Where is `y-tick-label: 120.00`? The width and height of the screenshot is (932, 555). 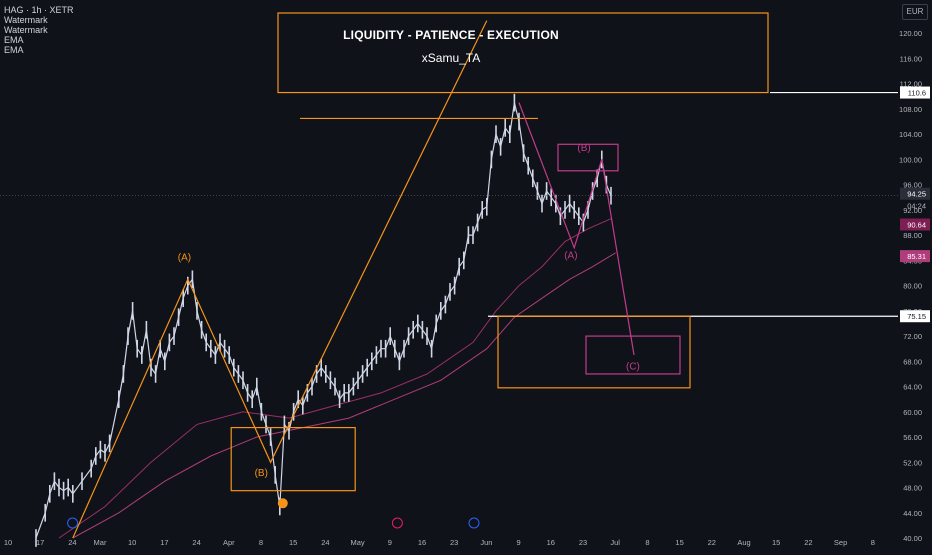 y-tick-label: 120.00 is located at coordinates (910, 33).